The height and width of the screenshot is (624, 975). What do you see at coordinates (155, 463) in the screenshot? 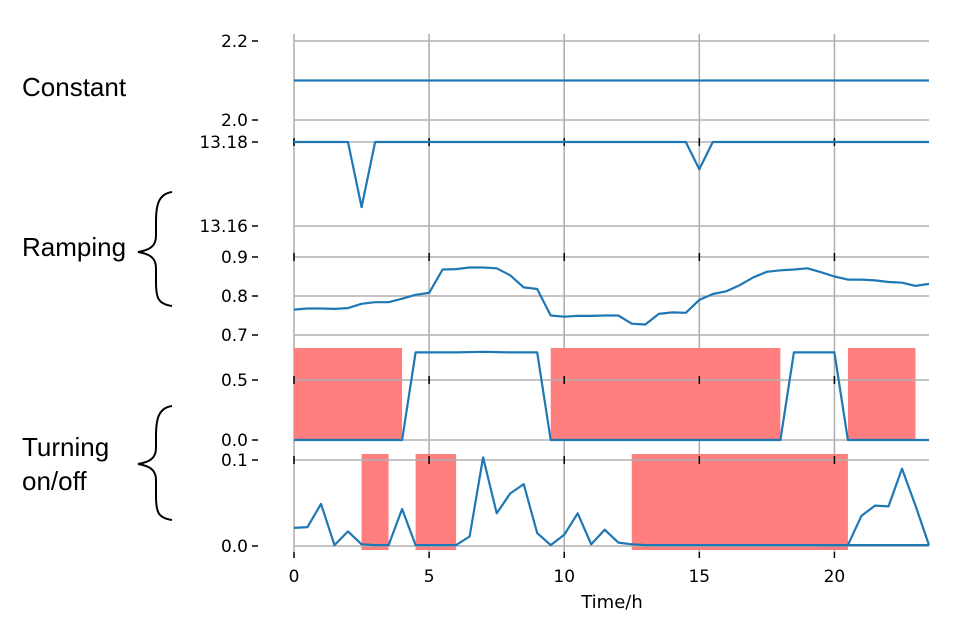
I see `brace-turning` at bounding box center [155, 463].